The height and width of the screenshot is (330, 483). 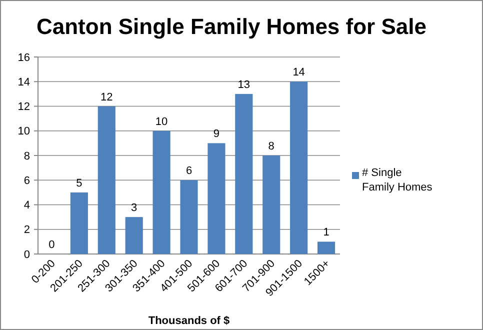 What do you see at coordinates (24, 82) in the screenshot?
I see `y-tick-label: 14` at bounding box center [24, 82].